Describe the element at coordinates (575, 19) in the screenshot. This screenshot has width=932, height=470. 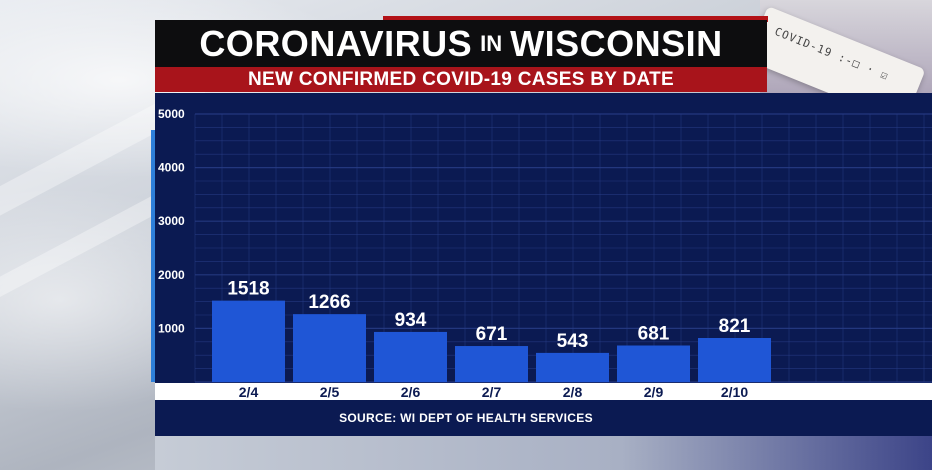
I see `title-accent-bar` at that location.